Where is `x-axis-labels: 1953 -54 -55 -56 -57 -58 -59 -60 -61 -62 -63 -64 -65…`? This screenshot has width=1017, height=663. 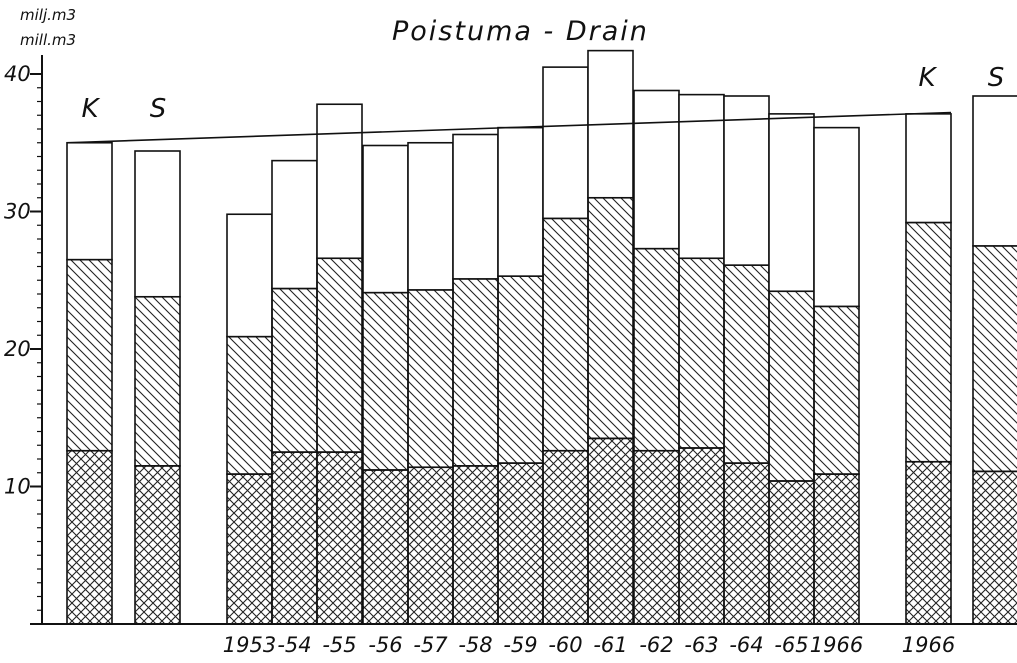 x-axis-labels: 1953 -54 -55 -56 -57 -58 -59 -60 -61 -62 -63 -64 -65… is located at coordinates (589, 645).